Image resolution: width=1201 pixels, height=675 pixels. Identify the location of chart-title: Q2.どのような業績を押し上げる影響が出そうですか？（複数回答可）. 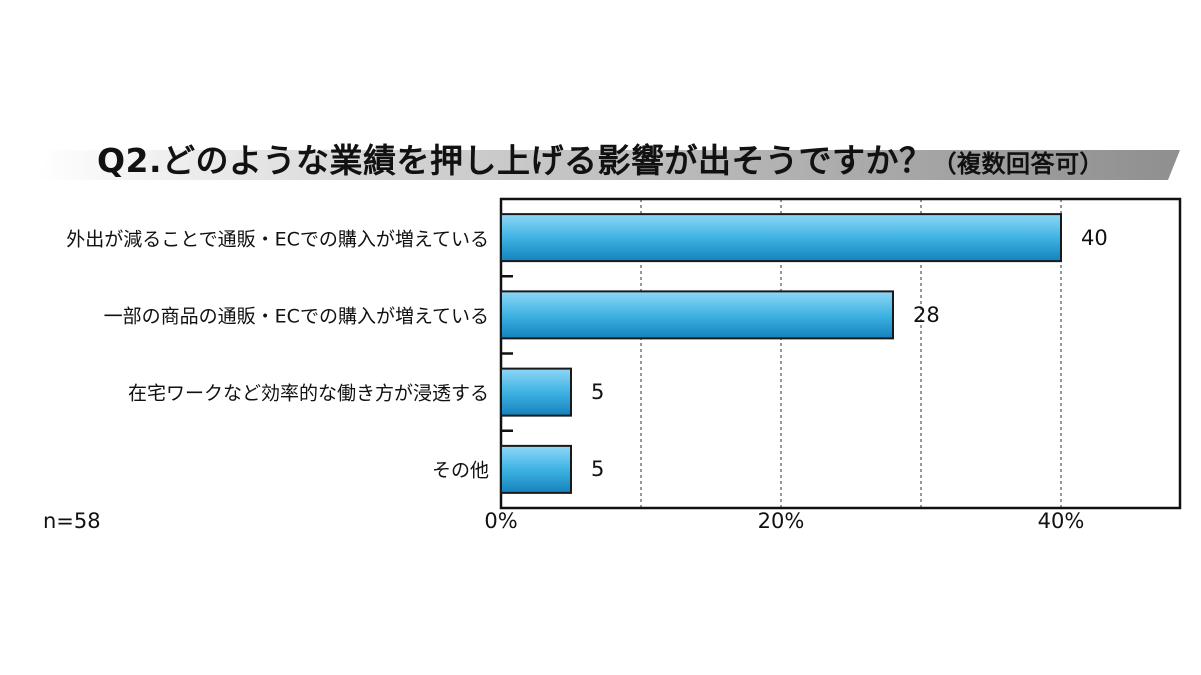
(600, 158).